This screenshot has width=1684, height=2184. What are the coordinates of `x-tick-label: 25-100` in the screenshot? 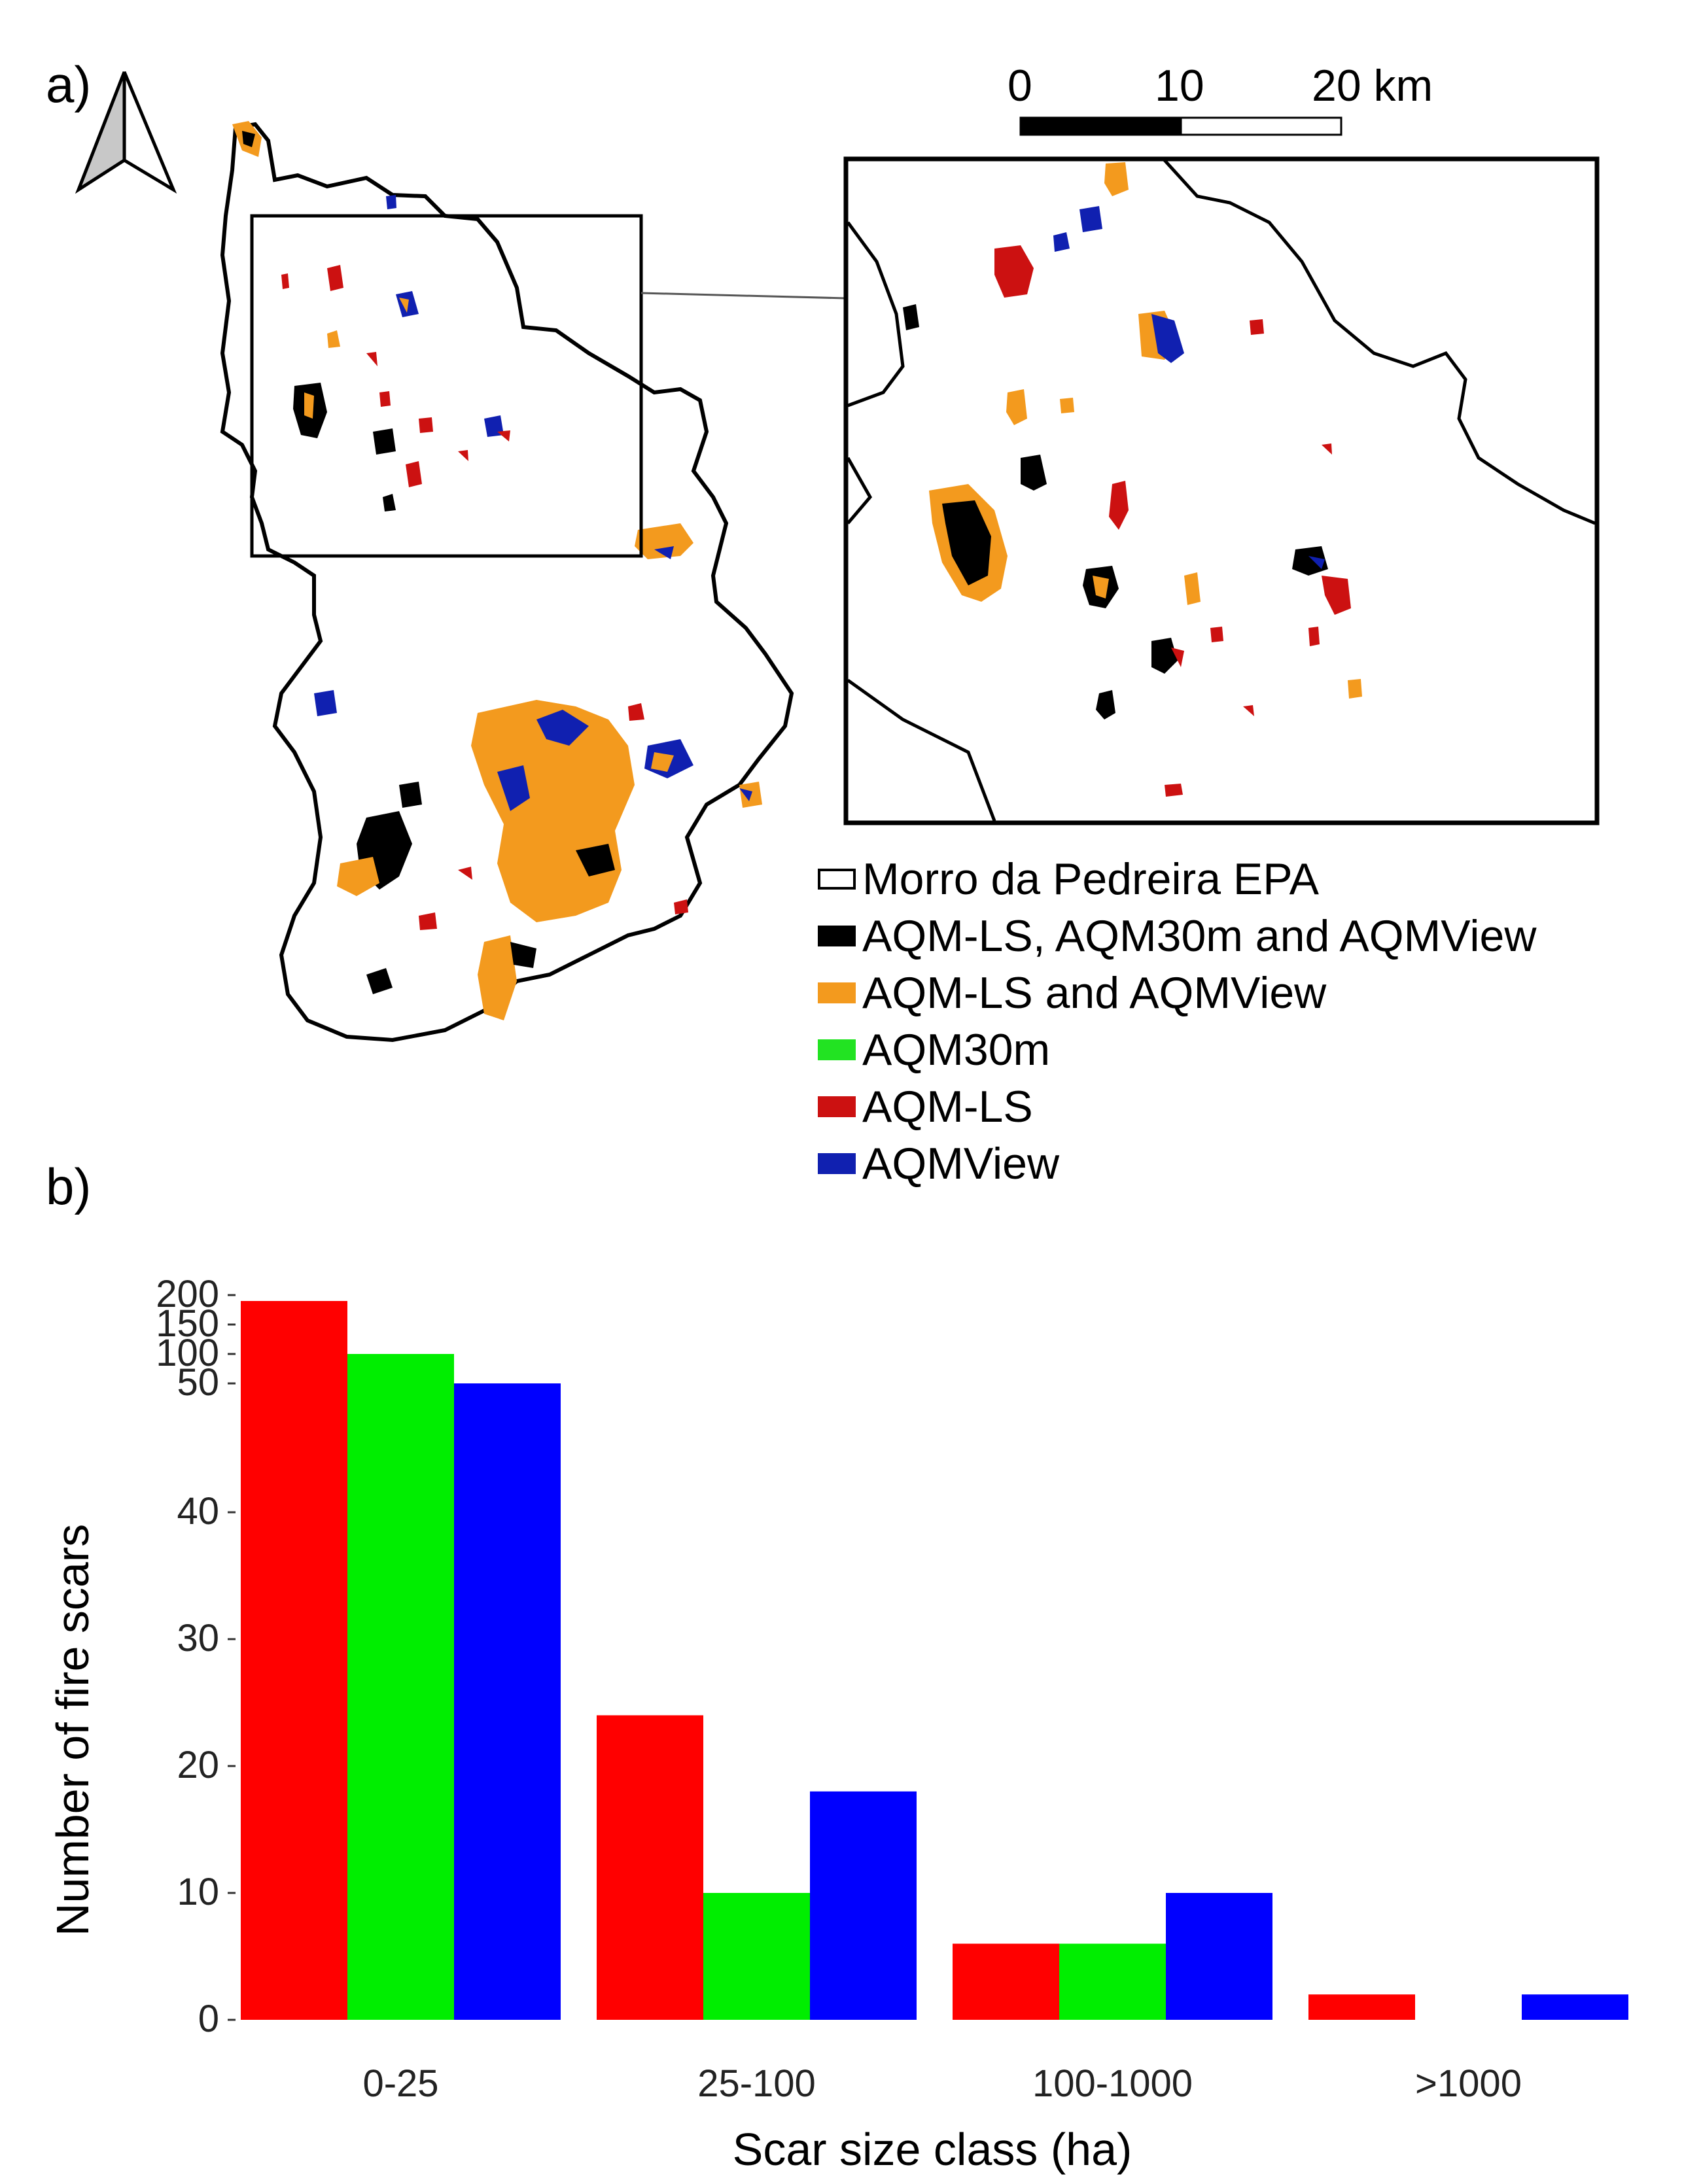 It's located at (756, 2083).